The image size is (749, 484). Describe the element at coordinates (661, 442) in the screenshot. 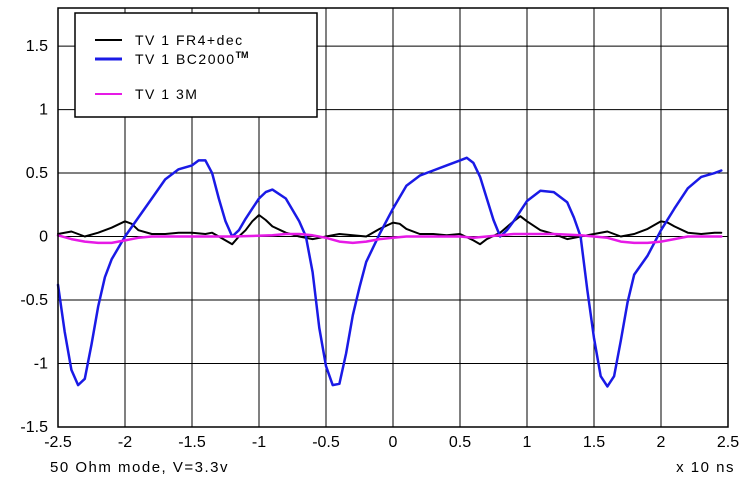

I see `x-tick-label: 2` at that location.